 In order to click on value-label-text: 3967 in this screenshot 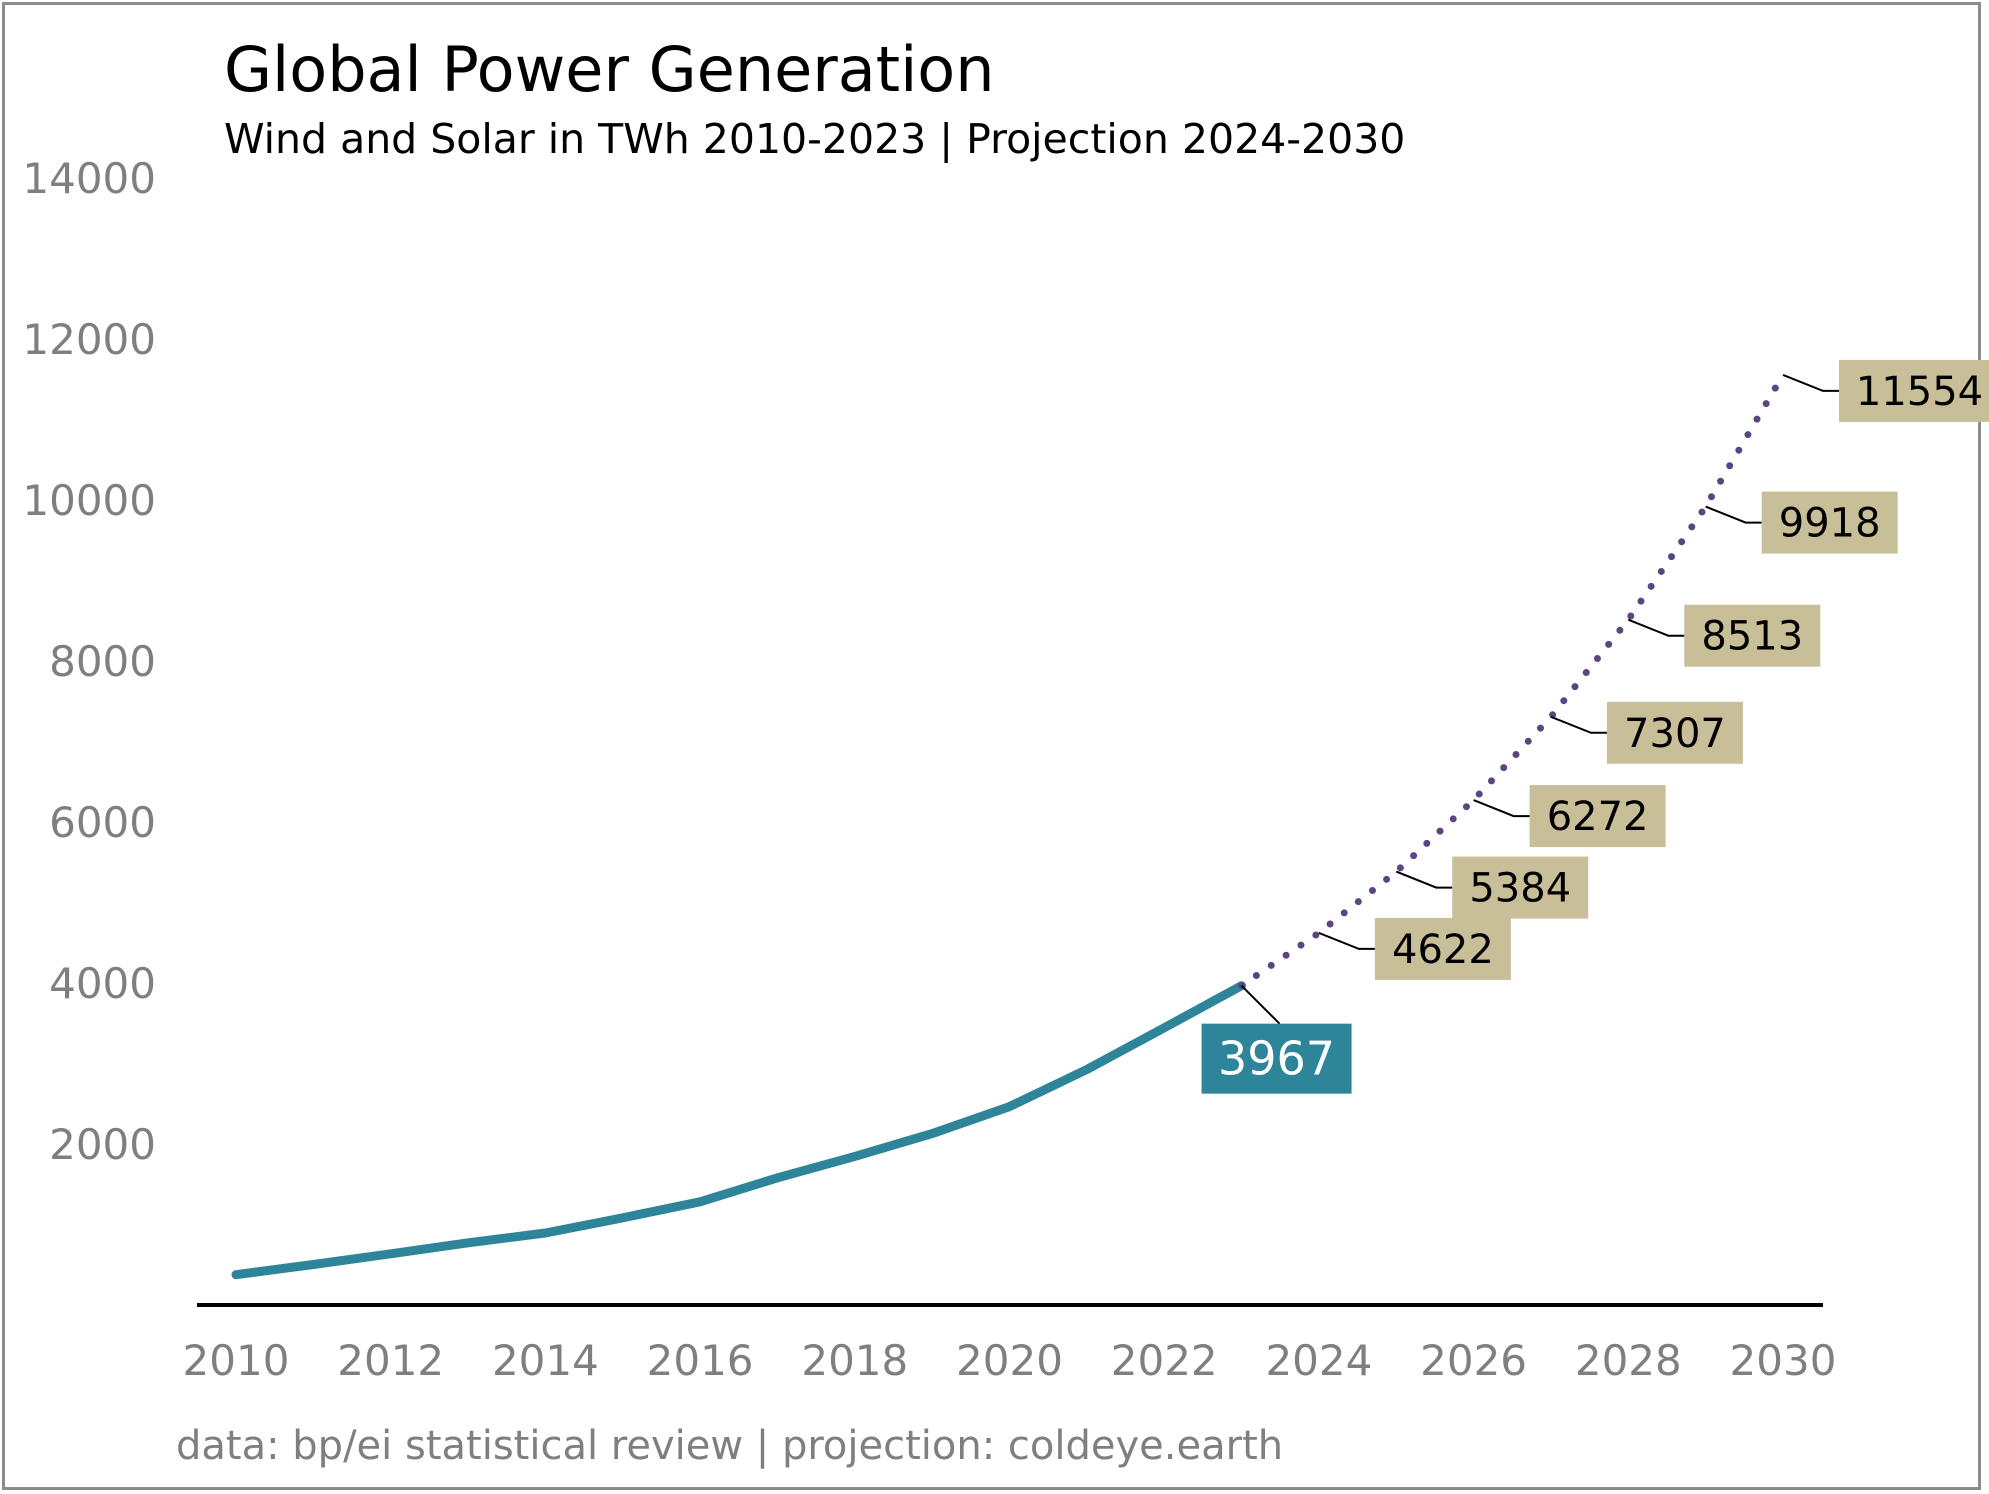, I will do `click(1276, 1059)`.